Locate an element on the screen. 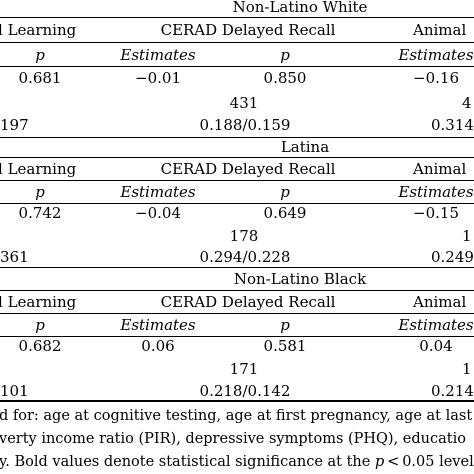 The image size is (474, 474). cell-p: 0.581 is located at coordinates (285, 346).